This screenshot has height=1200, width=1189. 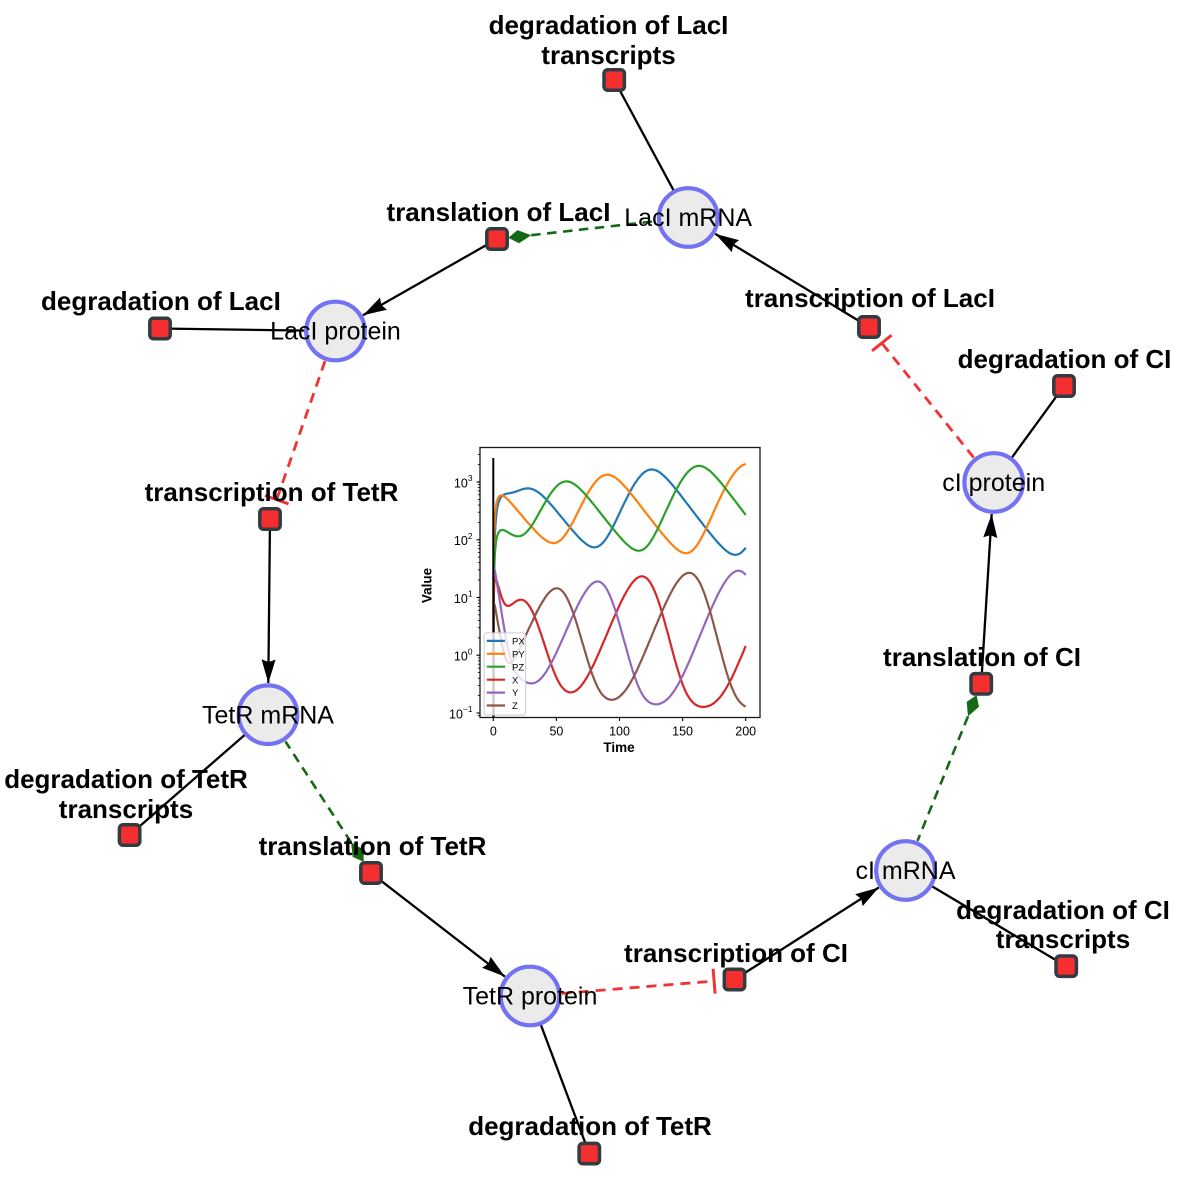 I want to click on svg-text: cI protein, so click(x=993, y=483).